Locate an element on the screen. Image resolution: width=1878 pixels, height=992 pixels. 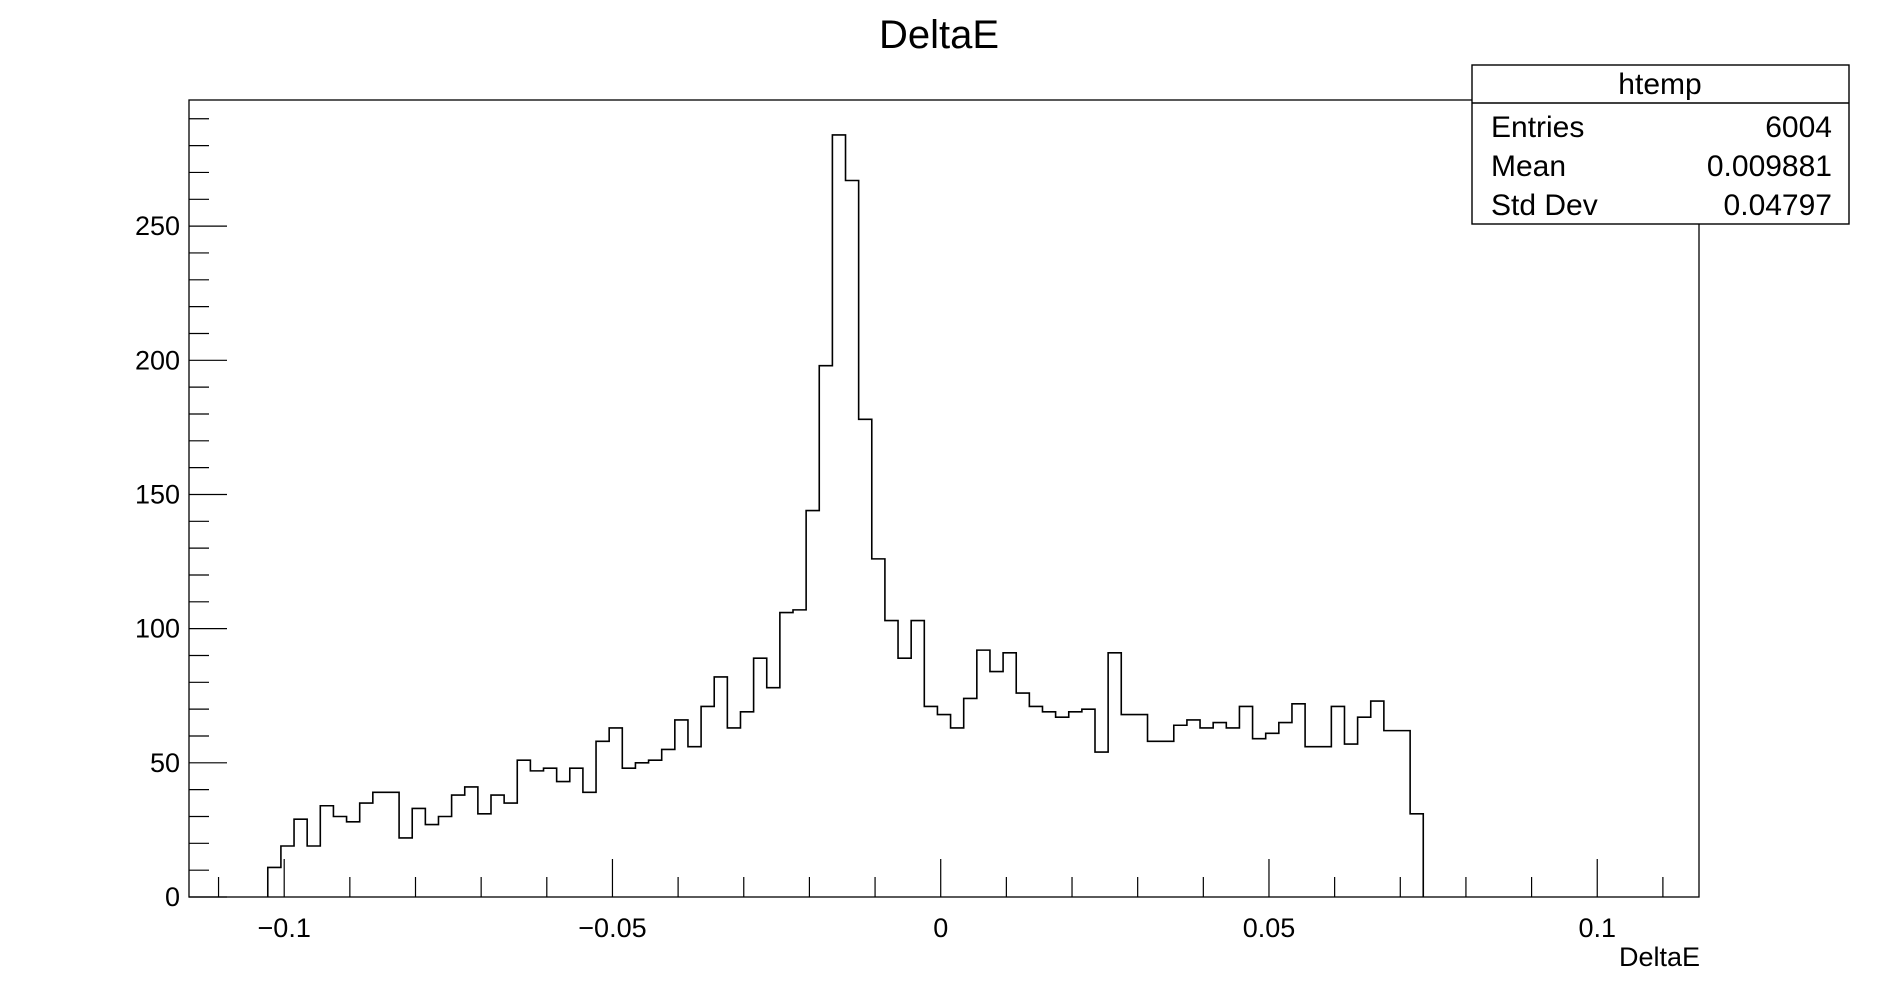
stats-entries-label: Entries is located at coordinates (1537, 127).